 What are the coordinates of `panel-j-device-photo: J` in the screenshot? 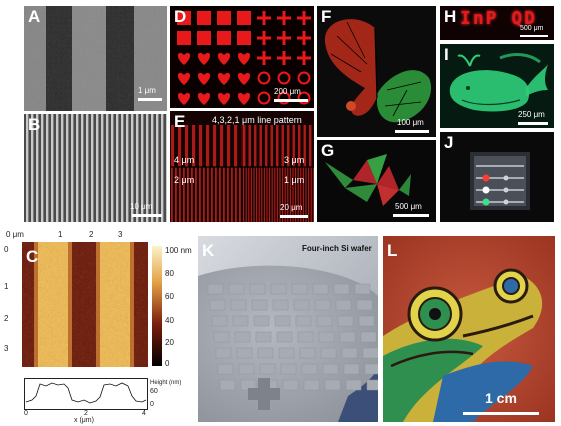 It's located at (497, 177).